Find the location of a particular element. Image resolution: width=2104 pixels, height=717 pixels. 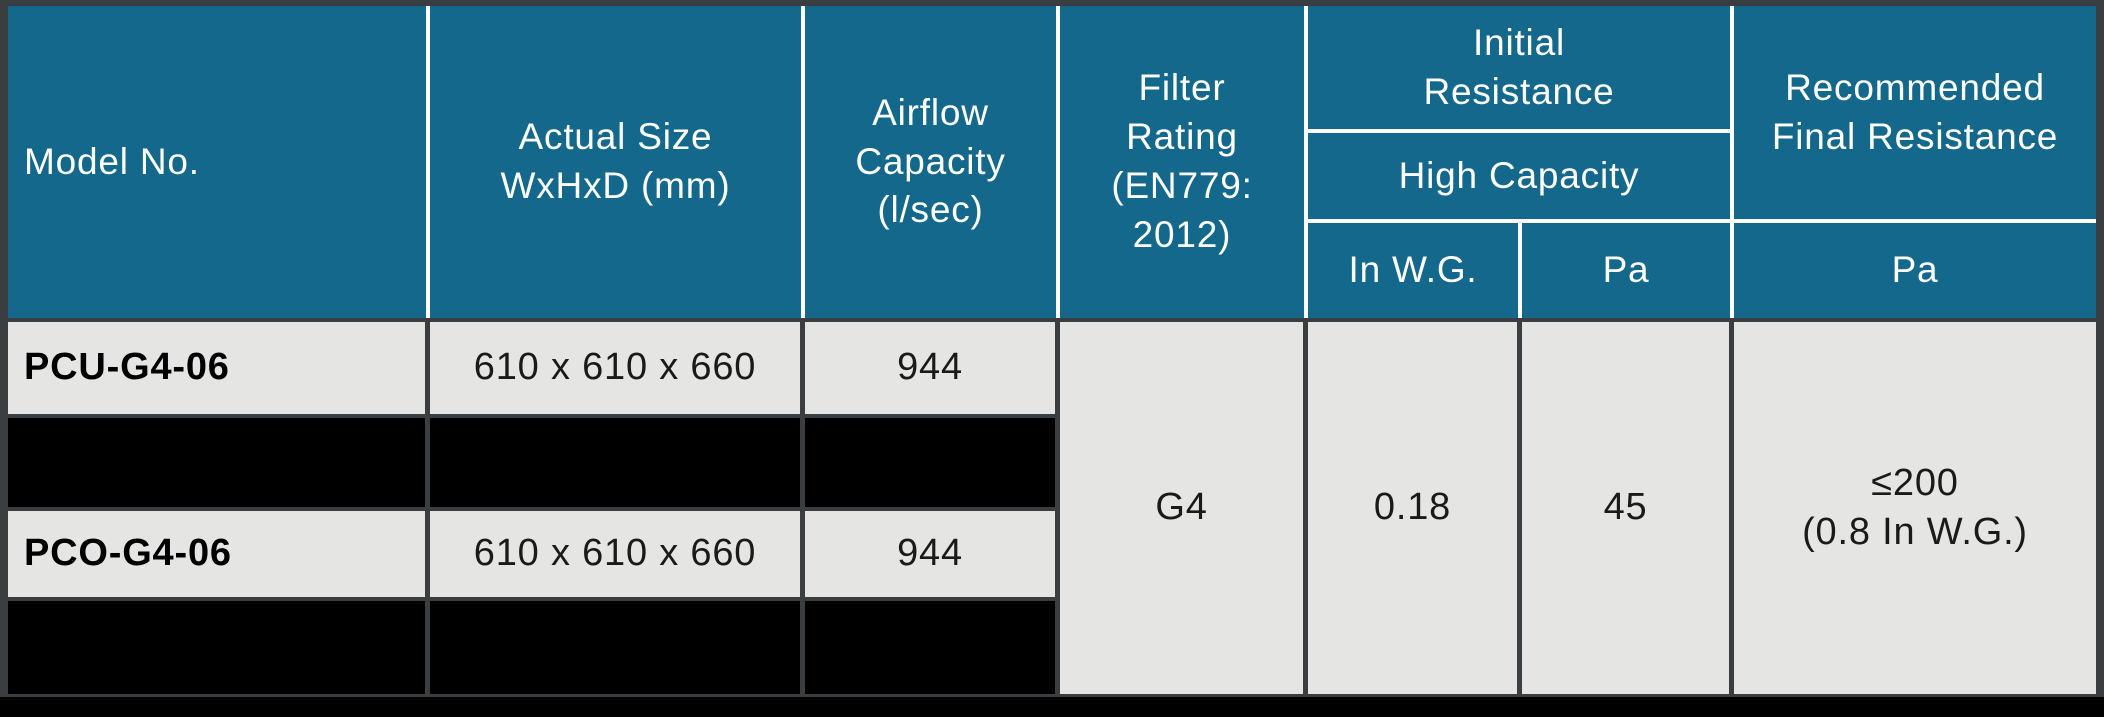

header-cell-actual-size: Actual Size WxHxD (mm) is located at coordinates (617, 162).